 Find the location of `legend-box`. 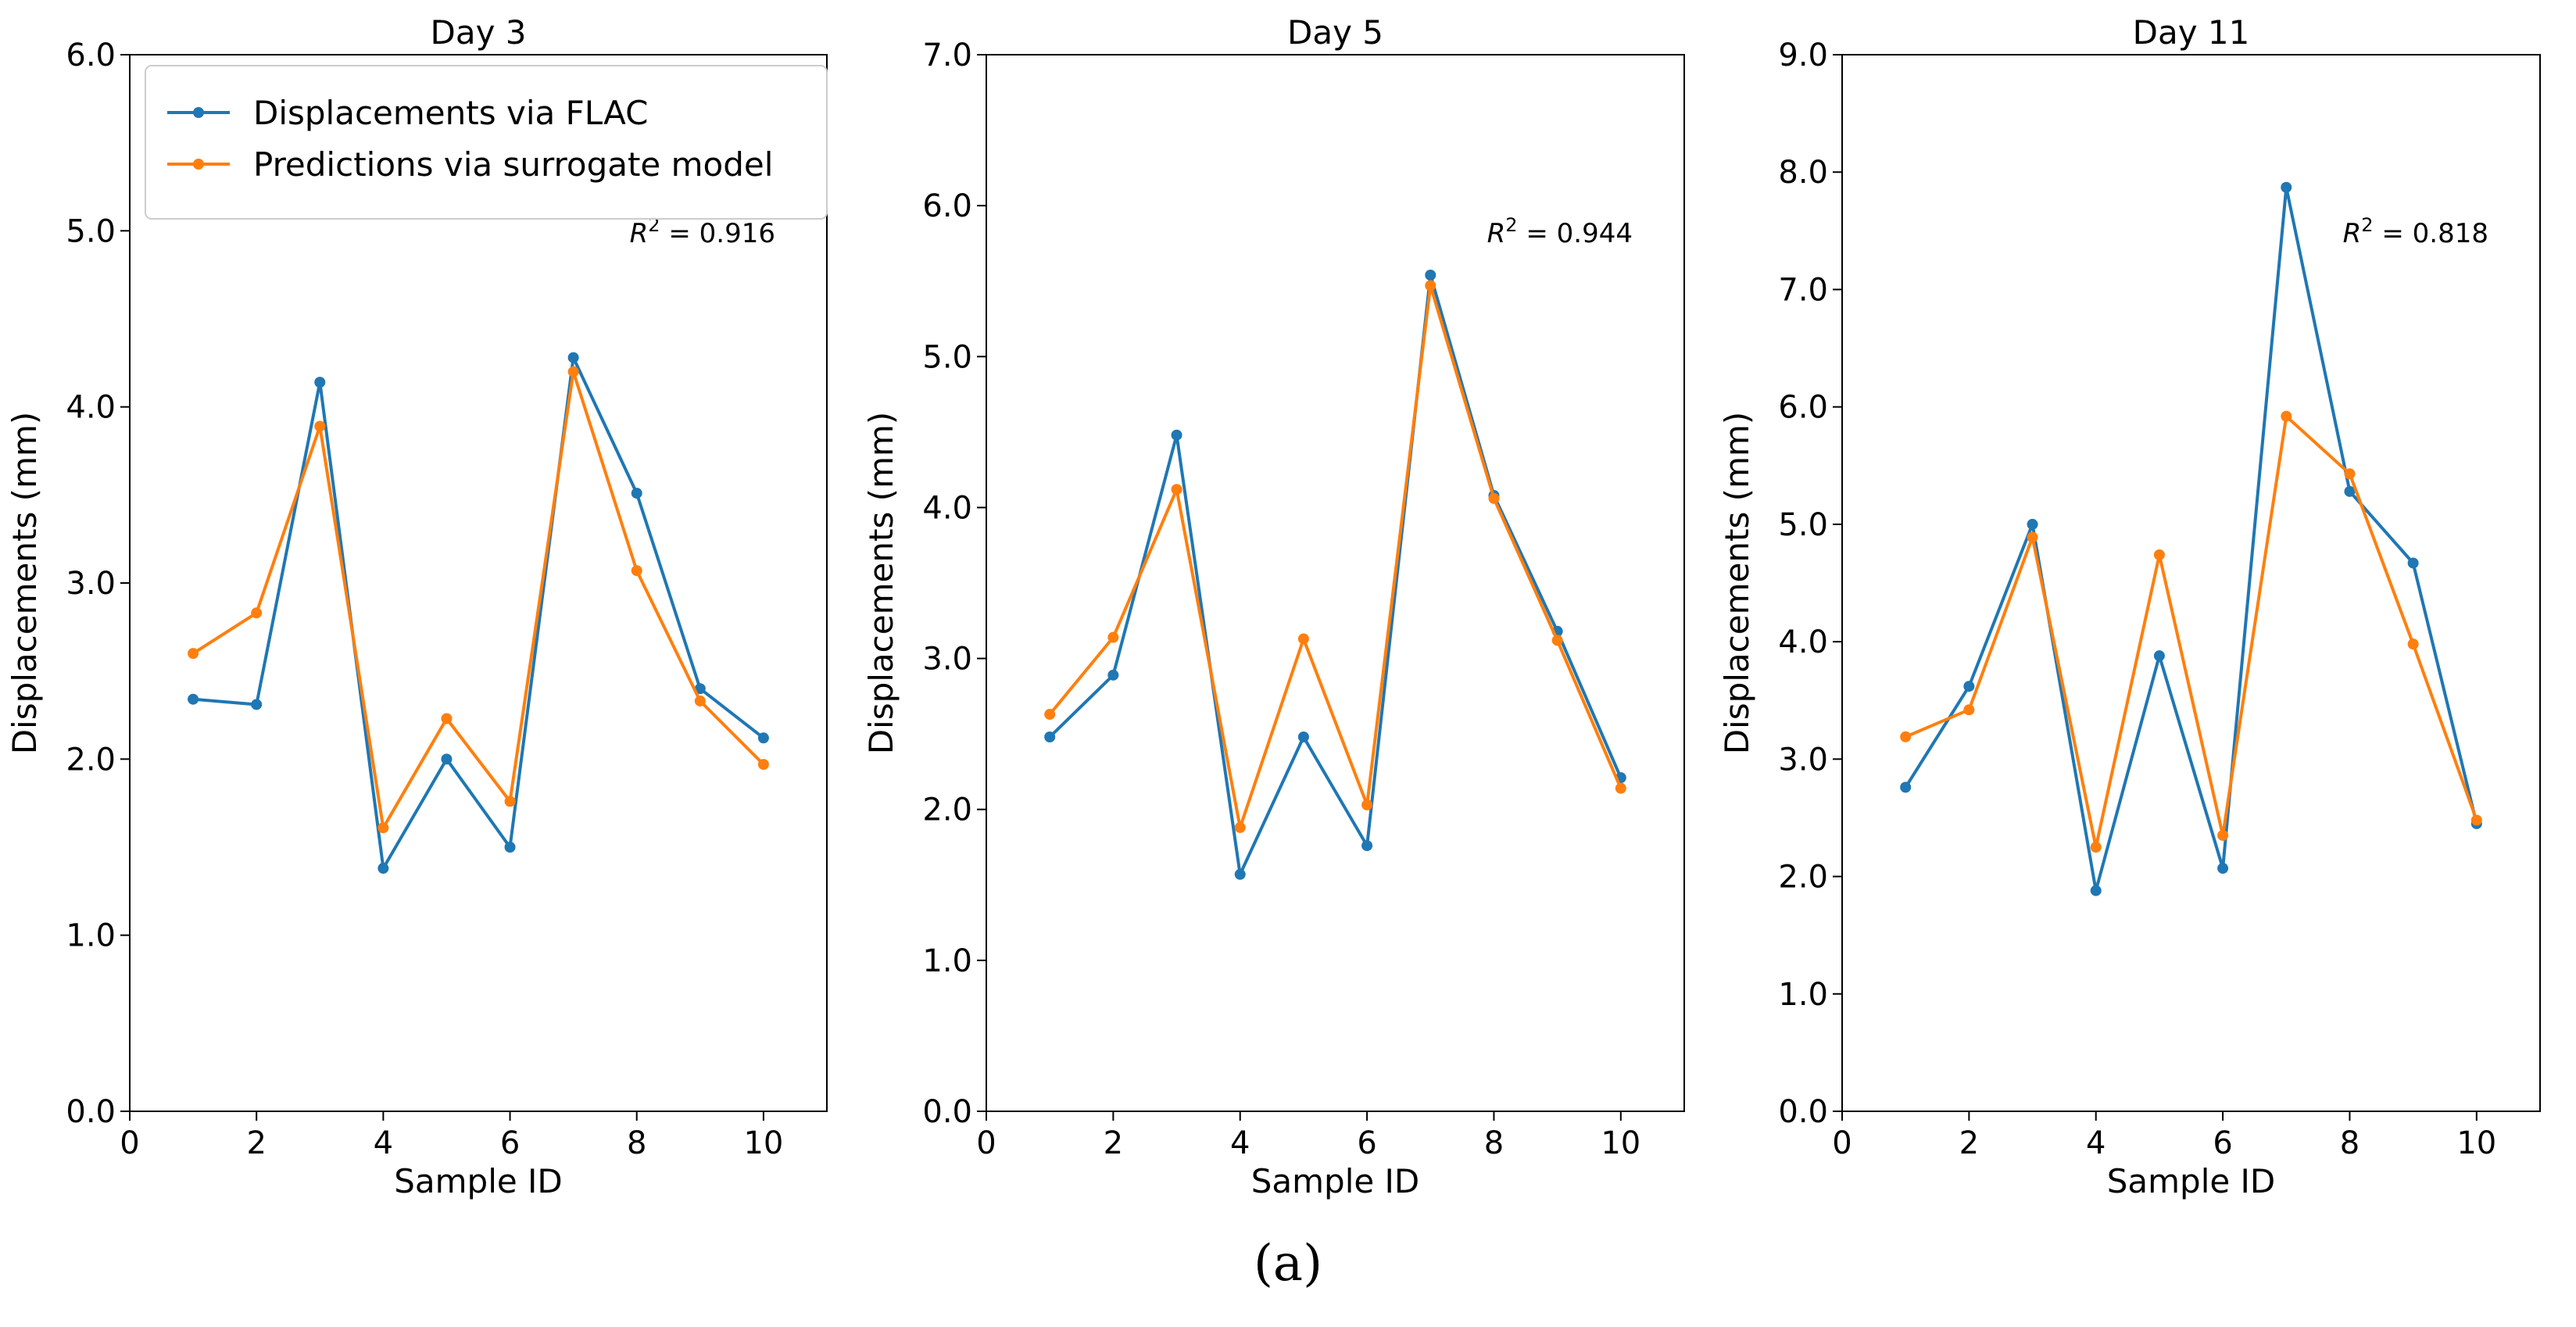

legend-box is located at coordinates (486, 142).